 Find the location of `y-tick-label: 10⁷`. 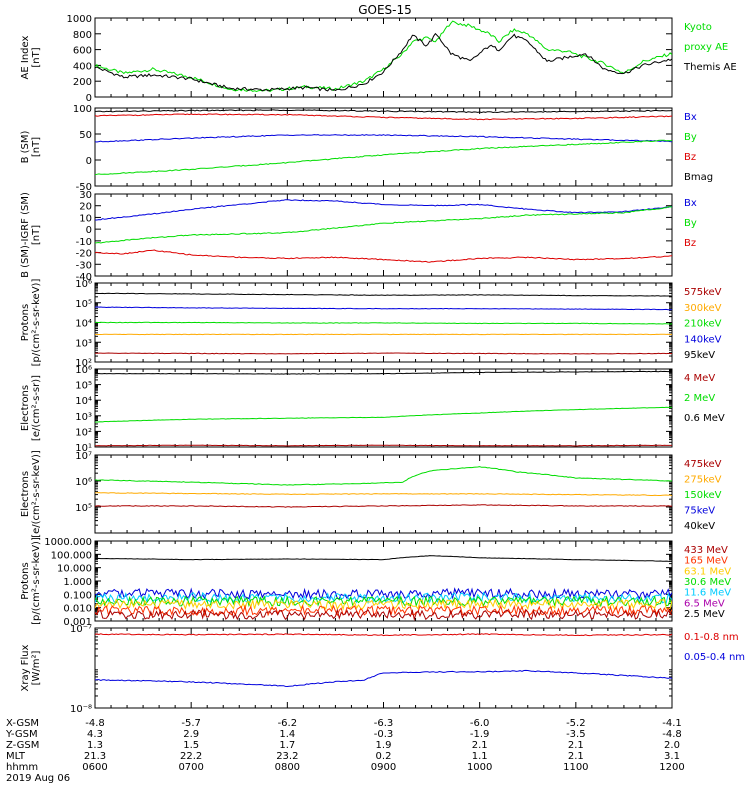

y-tick-label: 10⁷ is located at coordinates (83, 456).